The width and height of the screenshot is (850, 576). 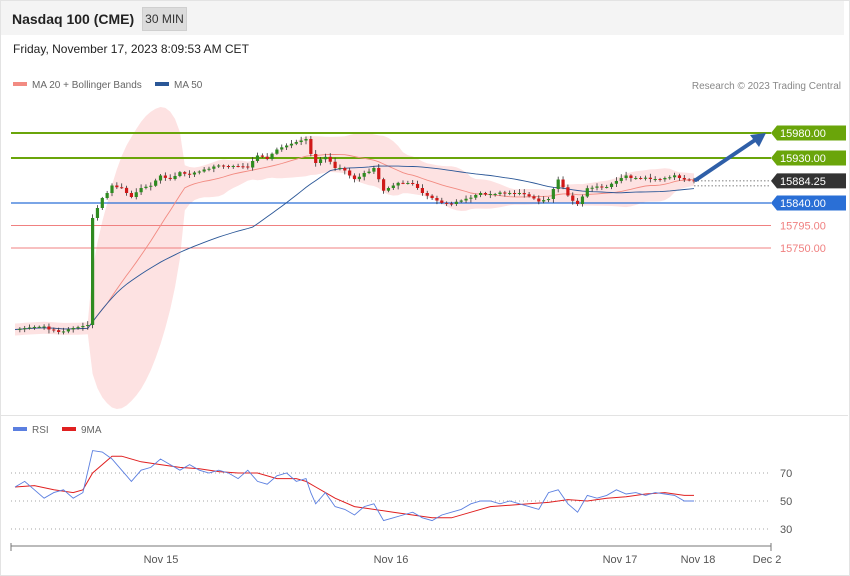 I want to click on legend-rsi: RSI, so click(x=31, y=430).